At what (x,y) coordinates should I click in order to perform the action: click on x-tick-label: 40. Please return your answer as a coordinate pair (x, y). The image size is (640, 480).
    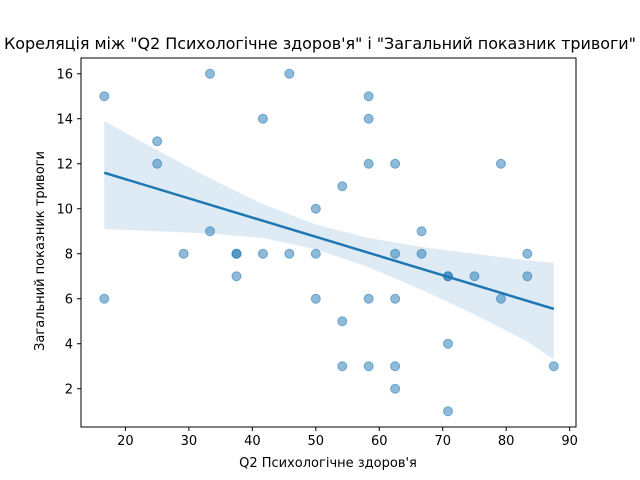
    Looking at the image, I should click on (252, 441).